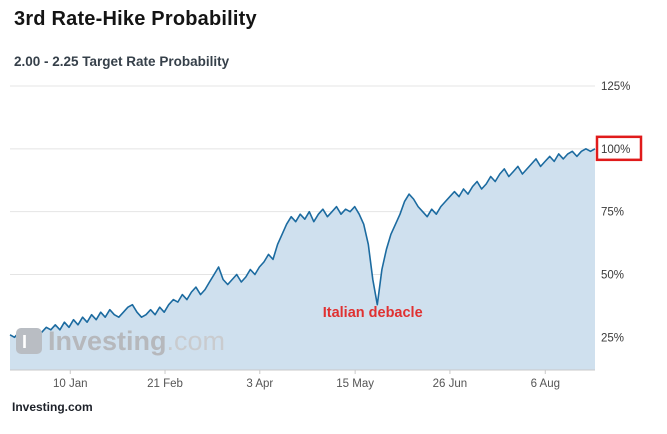 This screenshot has height=434, width=667. Describe the element at coordinates (355, 384) in the screenshot. I see `x-axis-label: 15 May` at that location.